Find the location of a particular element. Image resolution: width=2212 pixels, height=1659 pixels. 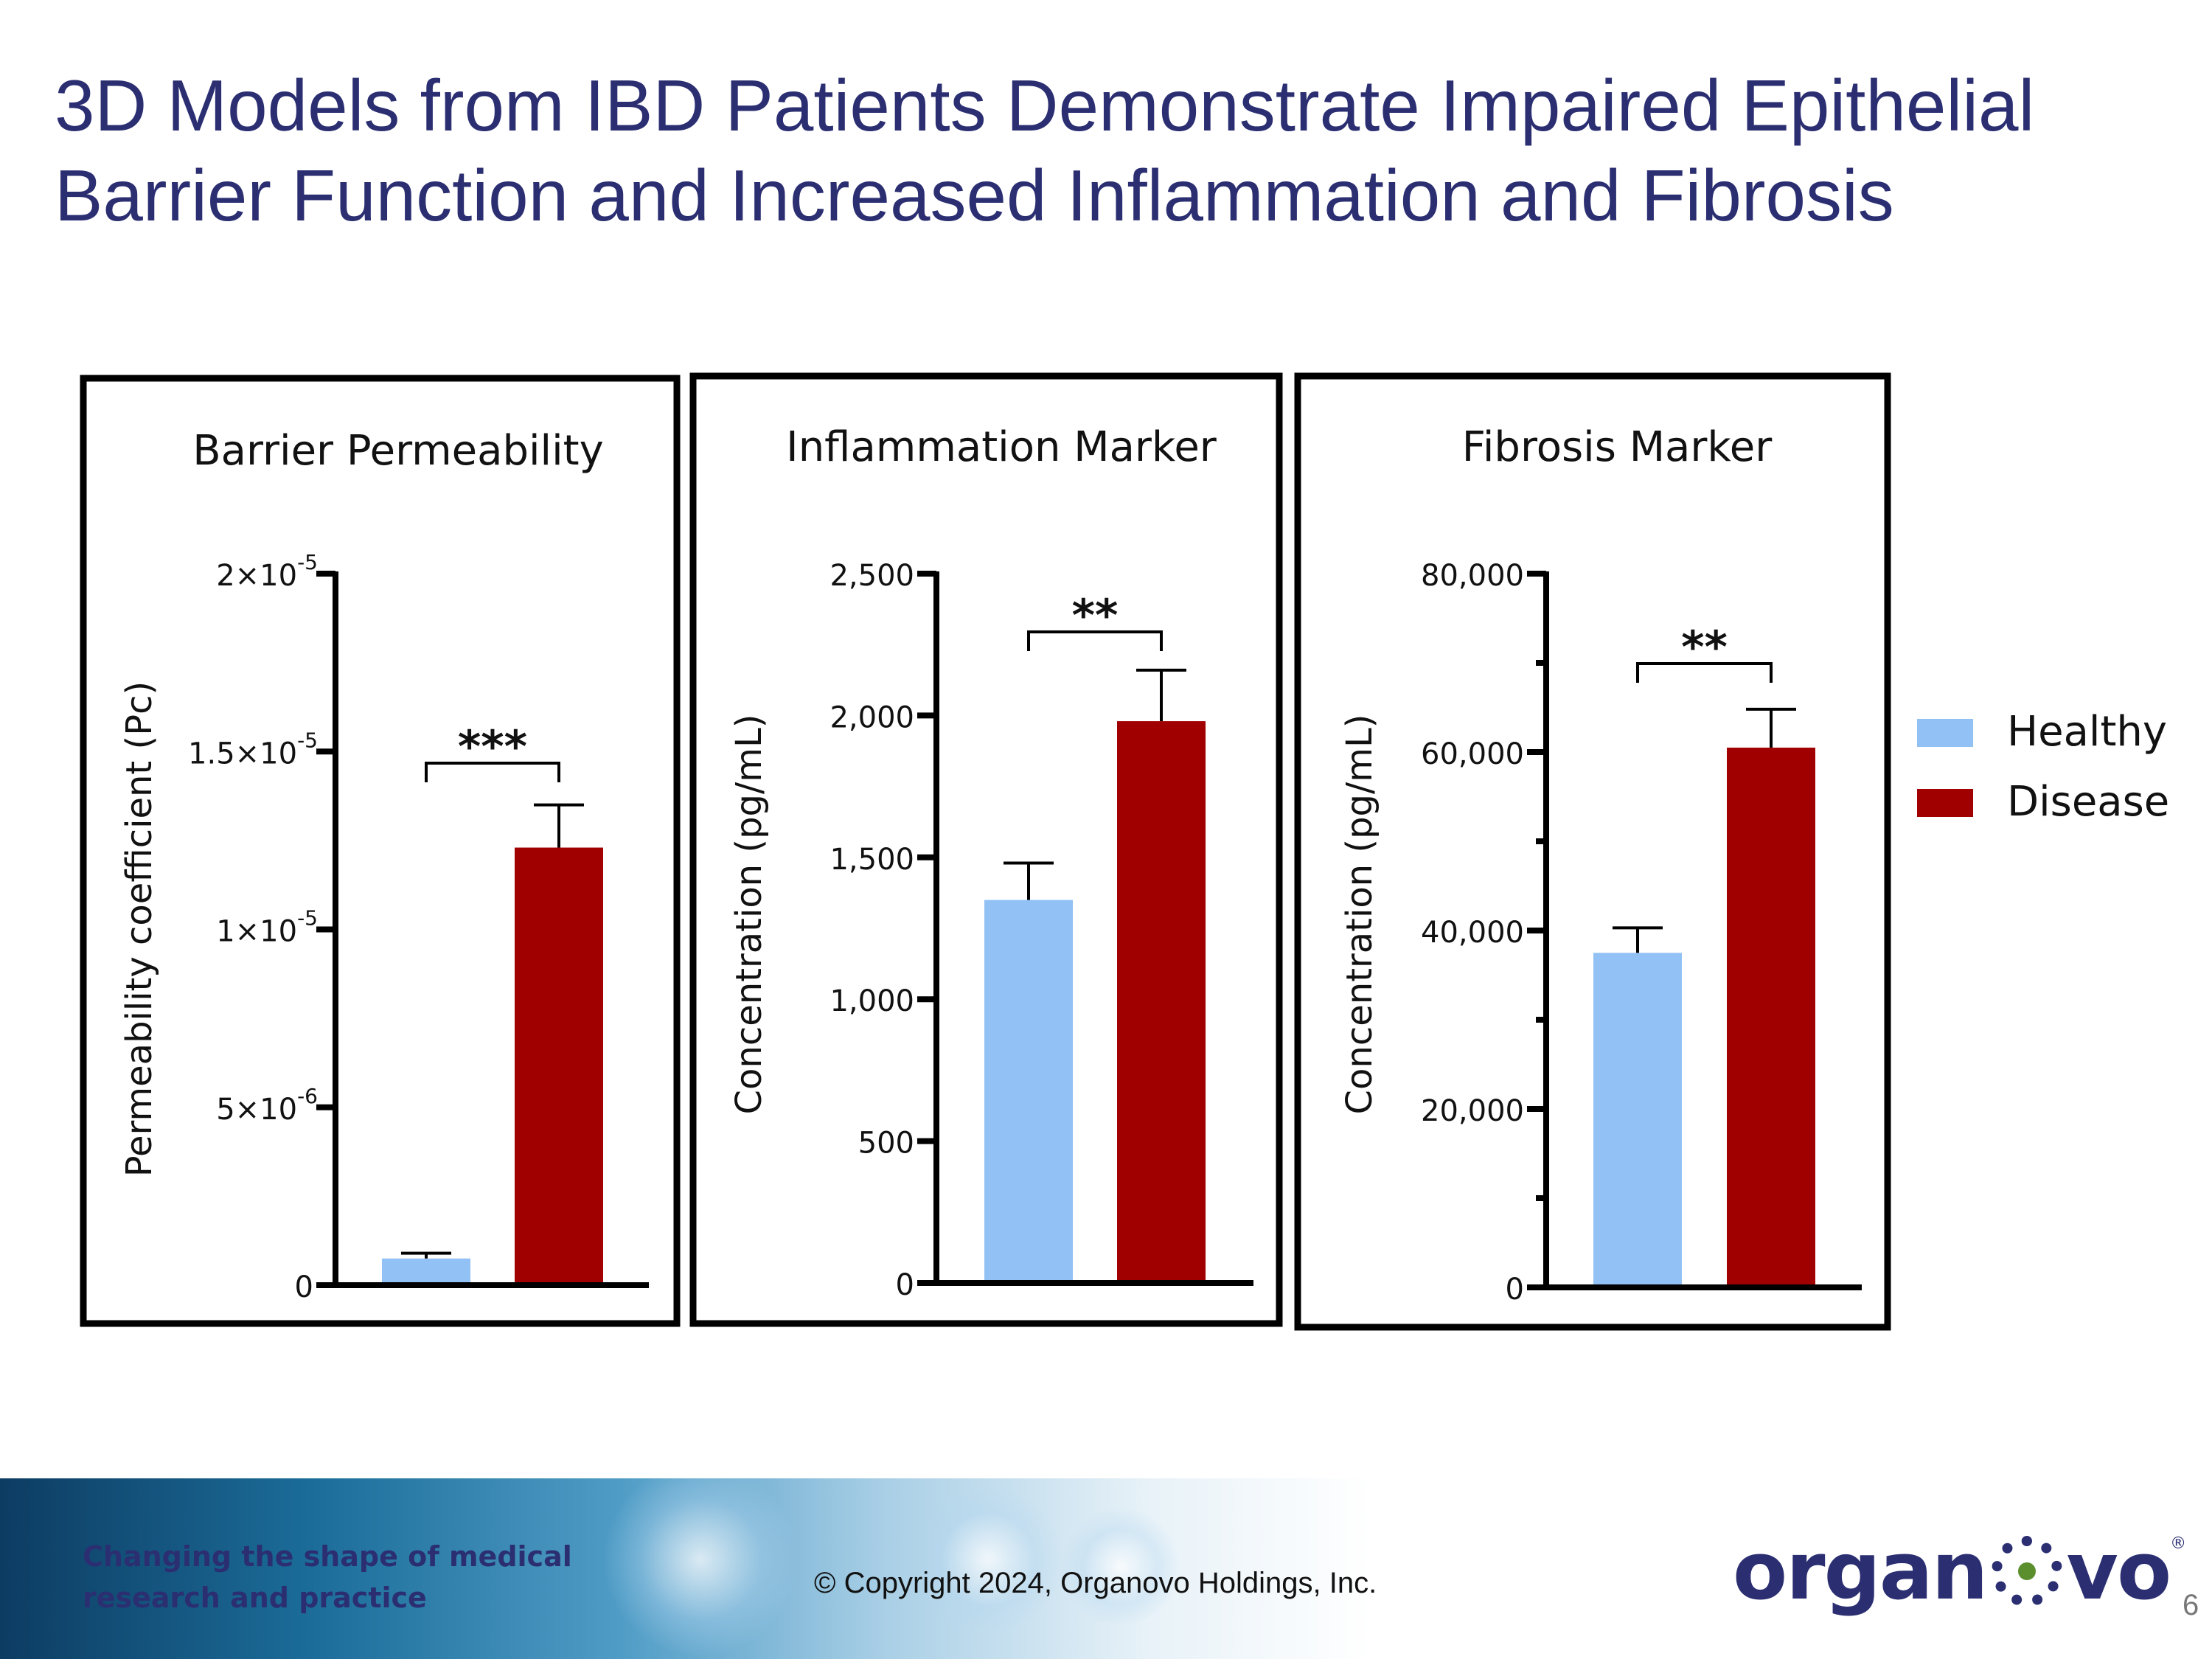

y-tick-label: 20,000 is located at coordinates (1472, 1111).